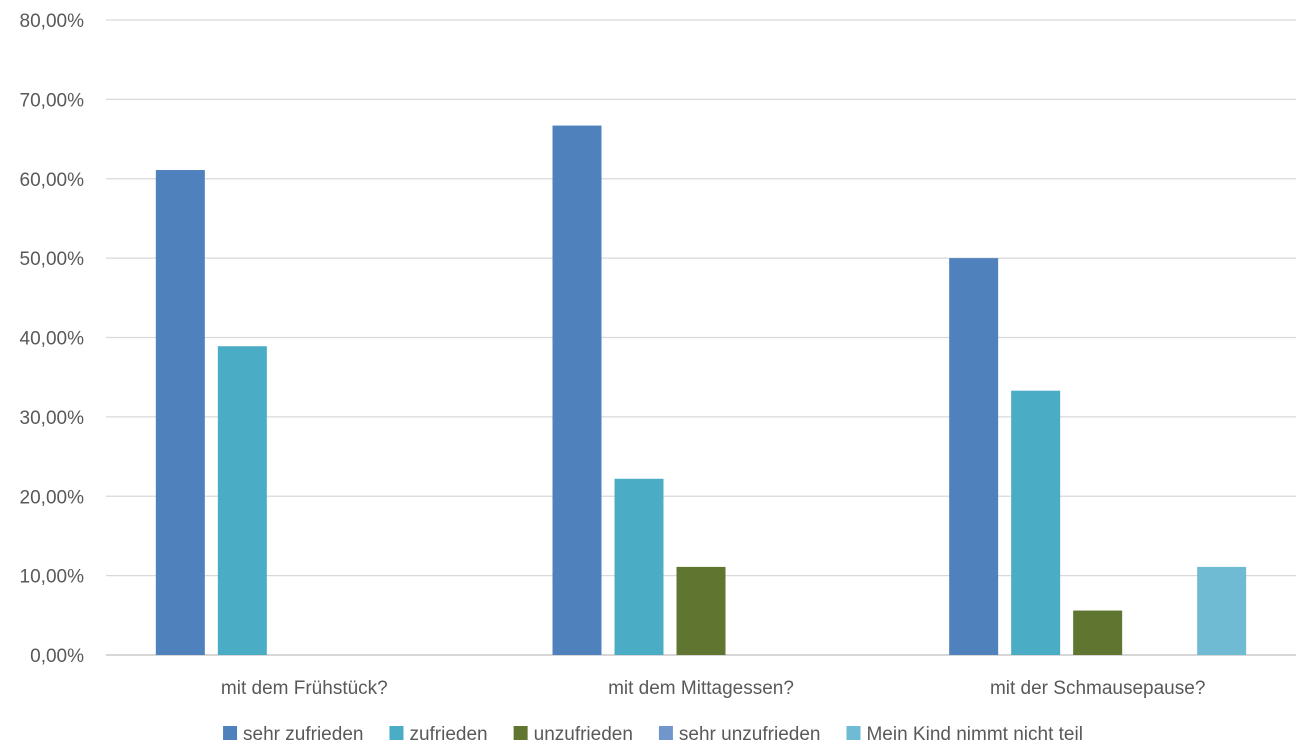  I want to click on x-category-label: mit der Schmausepause?, so click(1097, 688).